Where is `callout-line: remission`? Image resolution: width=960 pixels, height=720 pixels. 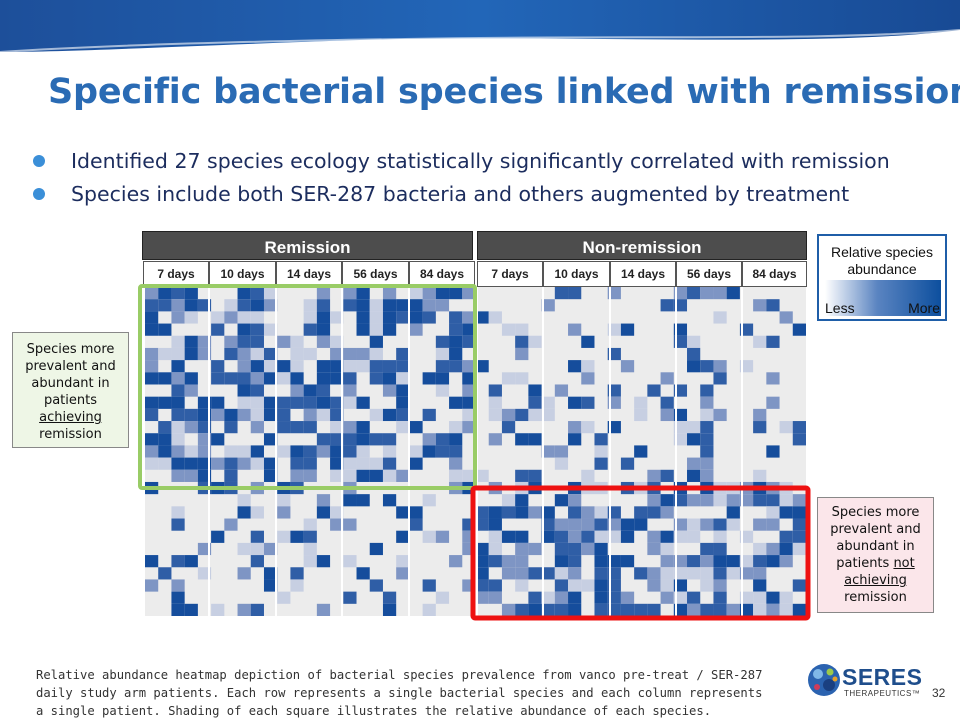
callout-line: remission is located at coordinates (875, 597).